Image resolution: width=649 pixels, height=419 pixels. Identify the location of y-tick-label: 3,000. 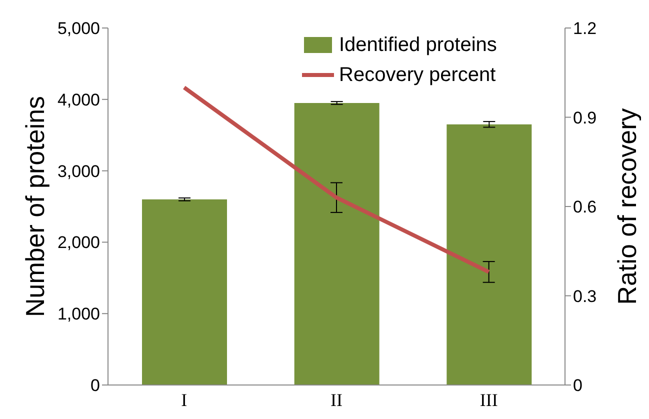
(78, 171).